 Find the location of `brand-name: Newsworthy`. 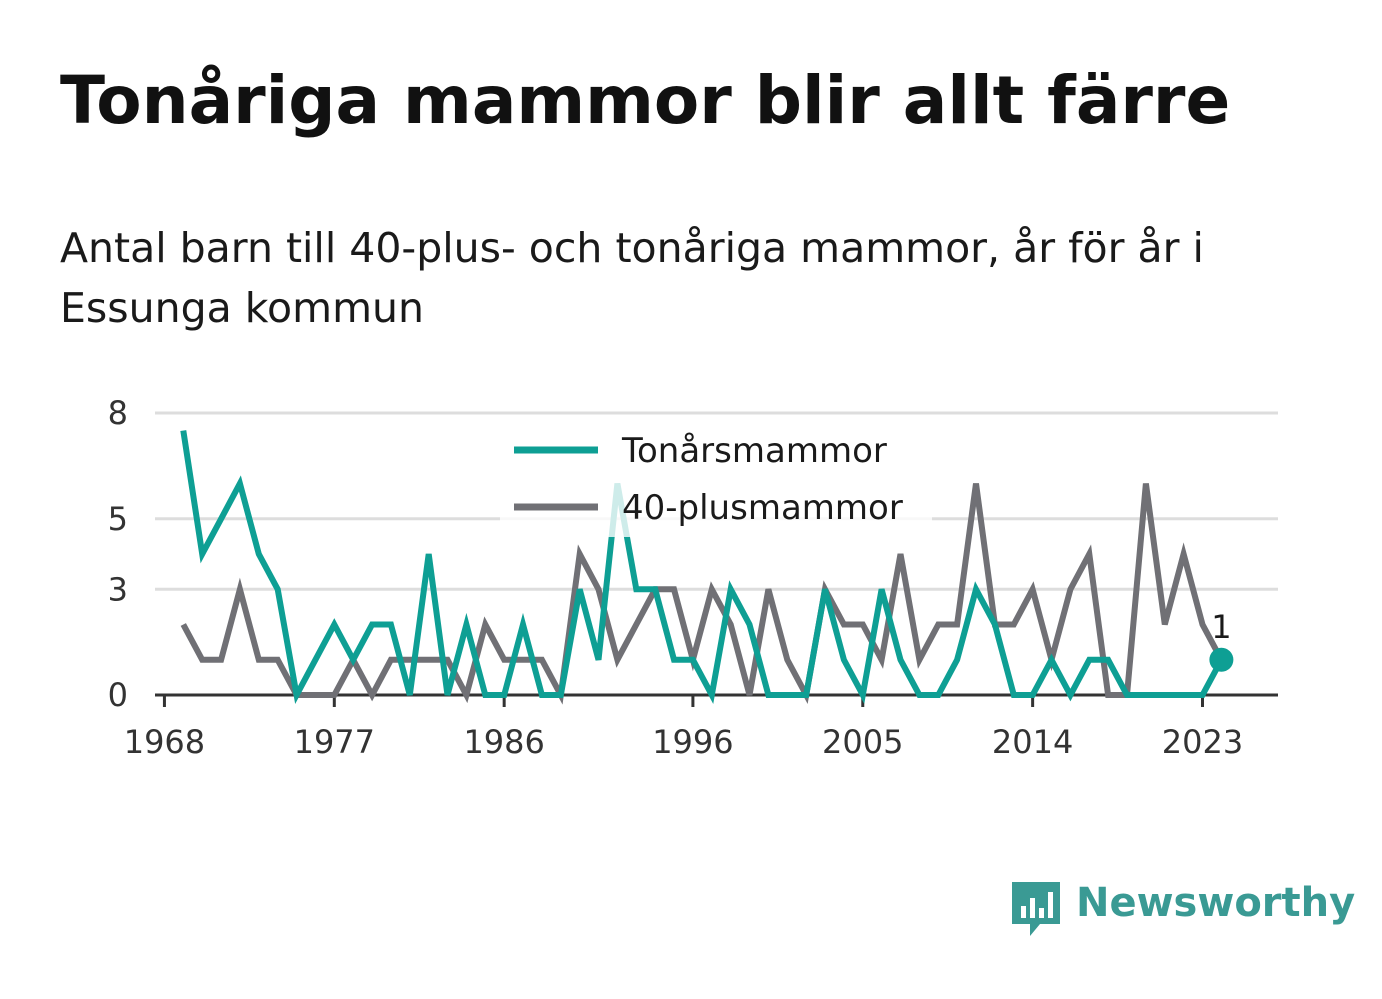

brand-name: Newsworthy is located at coordinates (1216, 903).